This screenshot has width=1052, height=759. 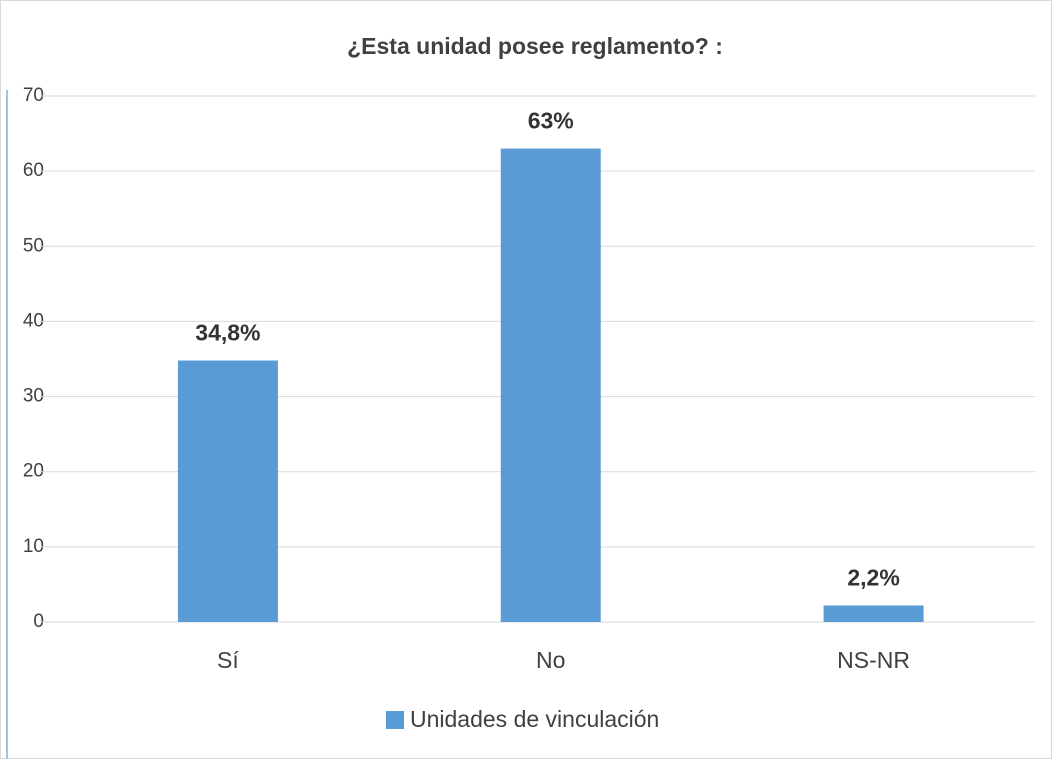 What do you see at coordinates (33, 170) in the screenshot?
I see `y-tick-label: 60` at bounding box center [33, 170].